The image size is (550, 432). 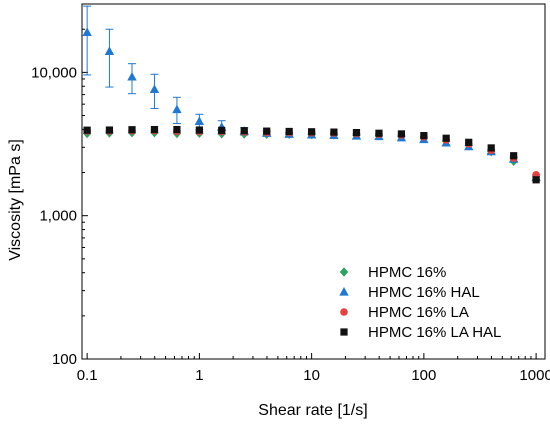 What do you see at coordinates (344, 291) in the screenshot?
I see `legend-marker-triangle` at bounding box center [344, 291].